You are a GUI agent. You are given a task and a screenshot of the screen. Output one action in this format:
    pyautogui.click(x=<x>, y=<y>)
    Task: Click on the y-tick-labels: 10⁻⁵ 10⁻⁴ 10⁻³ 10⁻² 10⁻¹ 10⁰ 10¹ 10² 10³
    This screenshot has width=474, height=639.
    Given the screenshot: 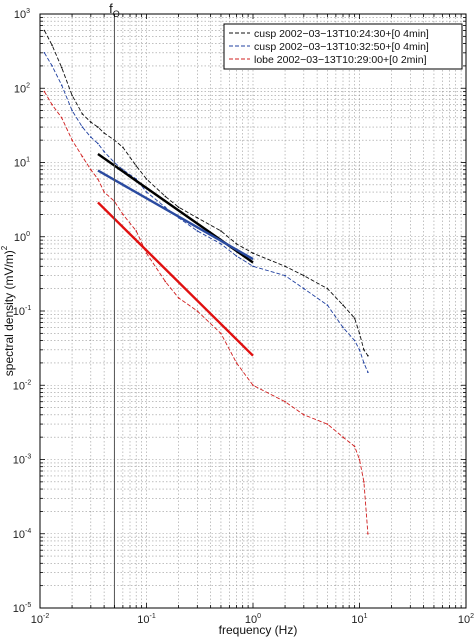 What is the action you would take?
    pyautogui.click(x=22, y=311)
    